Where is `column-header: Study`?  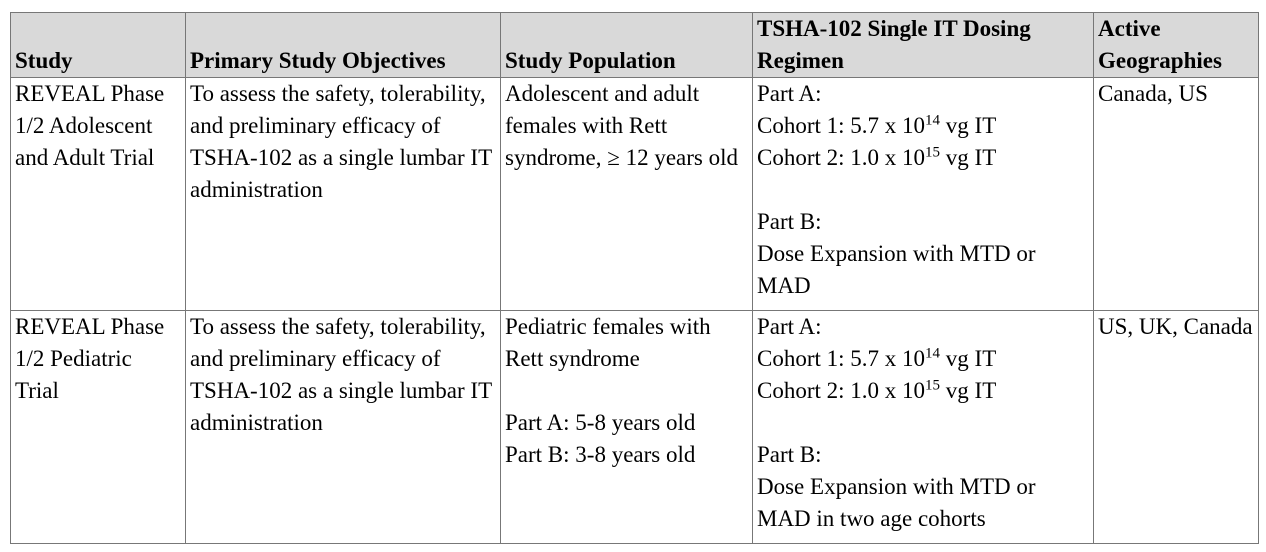 column-header: Study is located at coordinates (98, 45).